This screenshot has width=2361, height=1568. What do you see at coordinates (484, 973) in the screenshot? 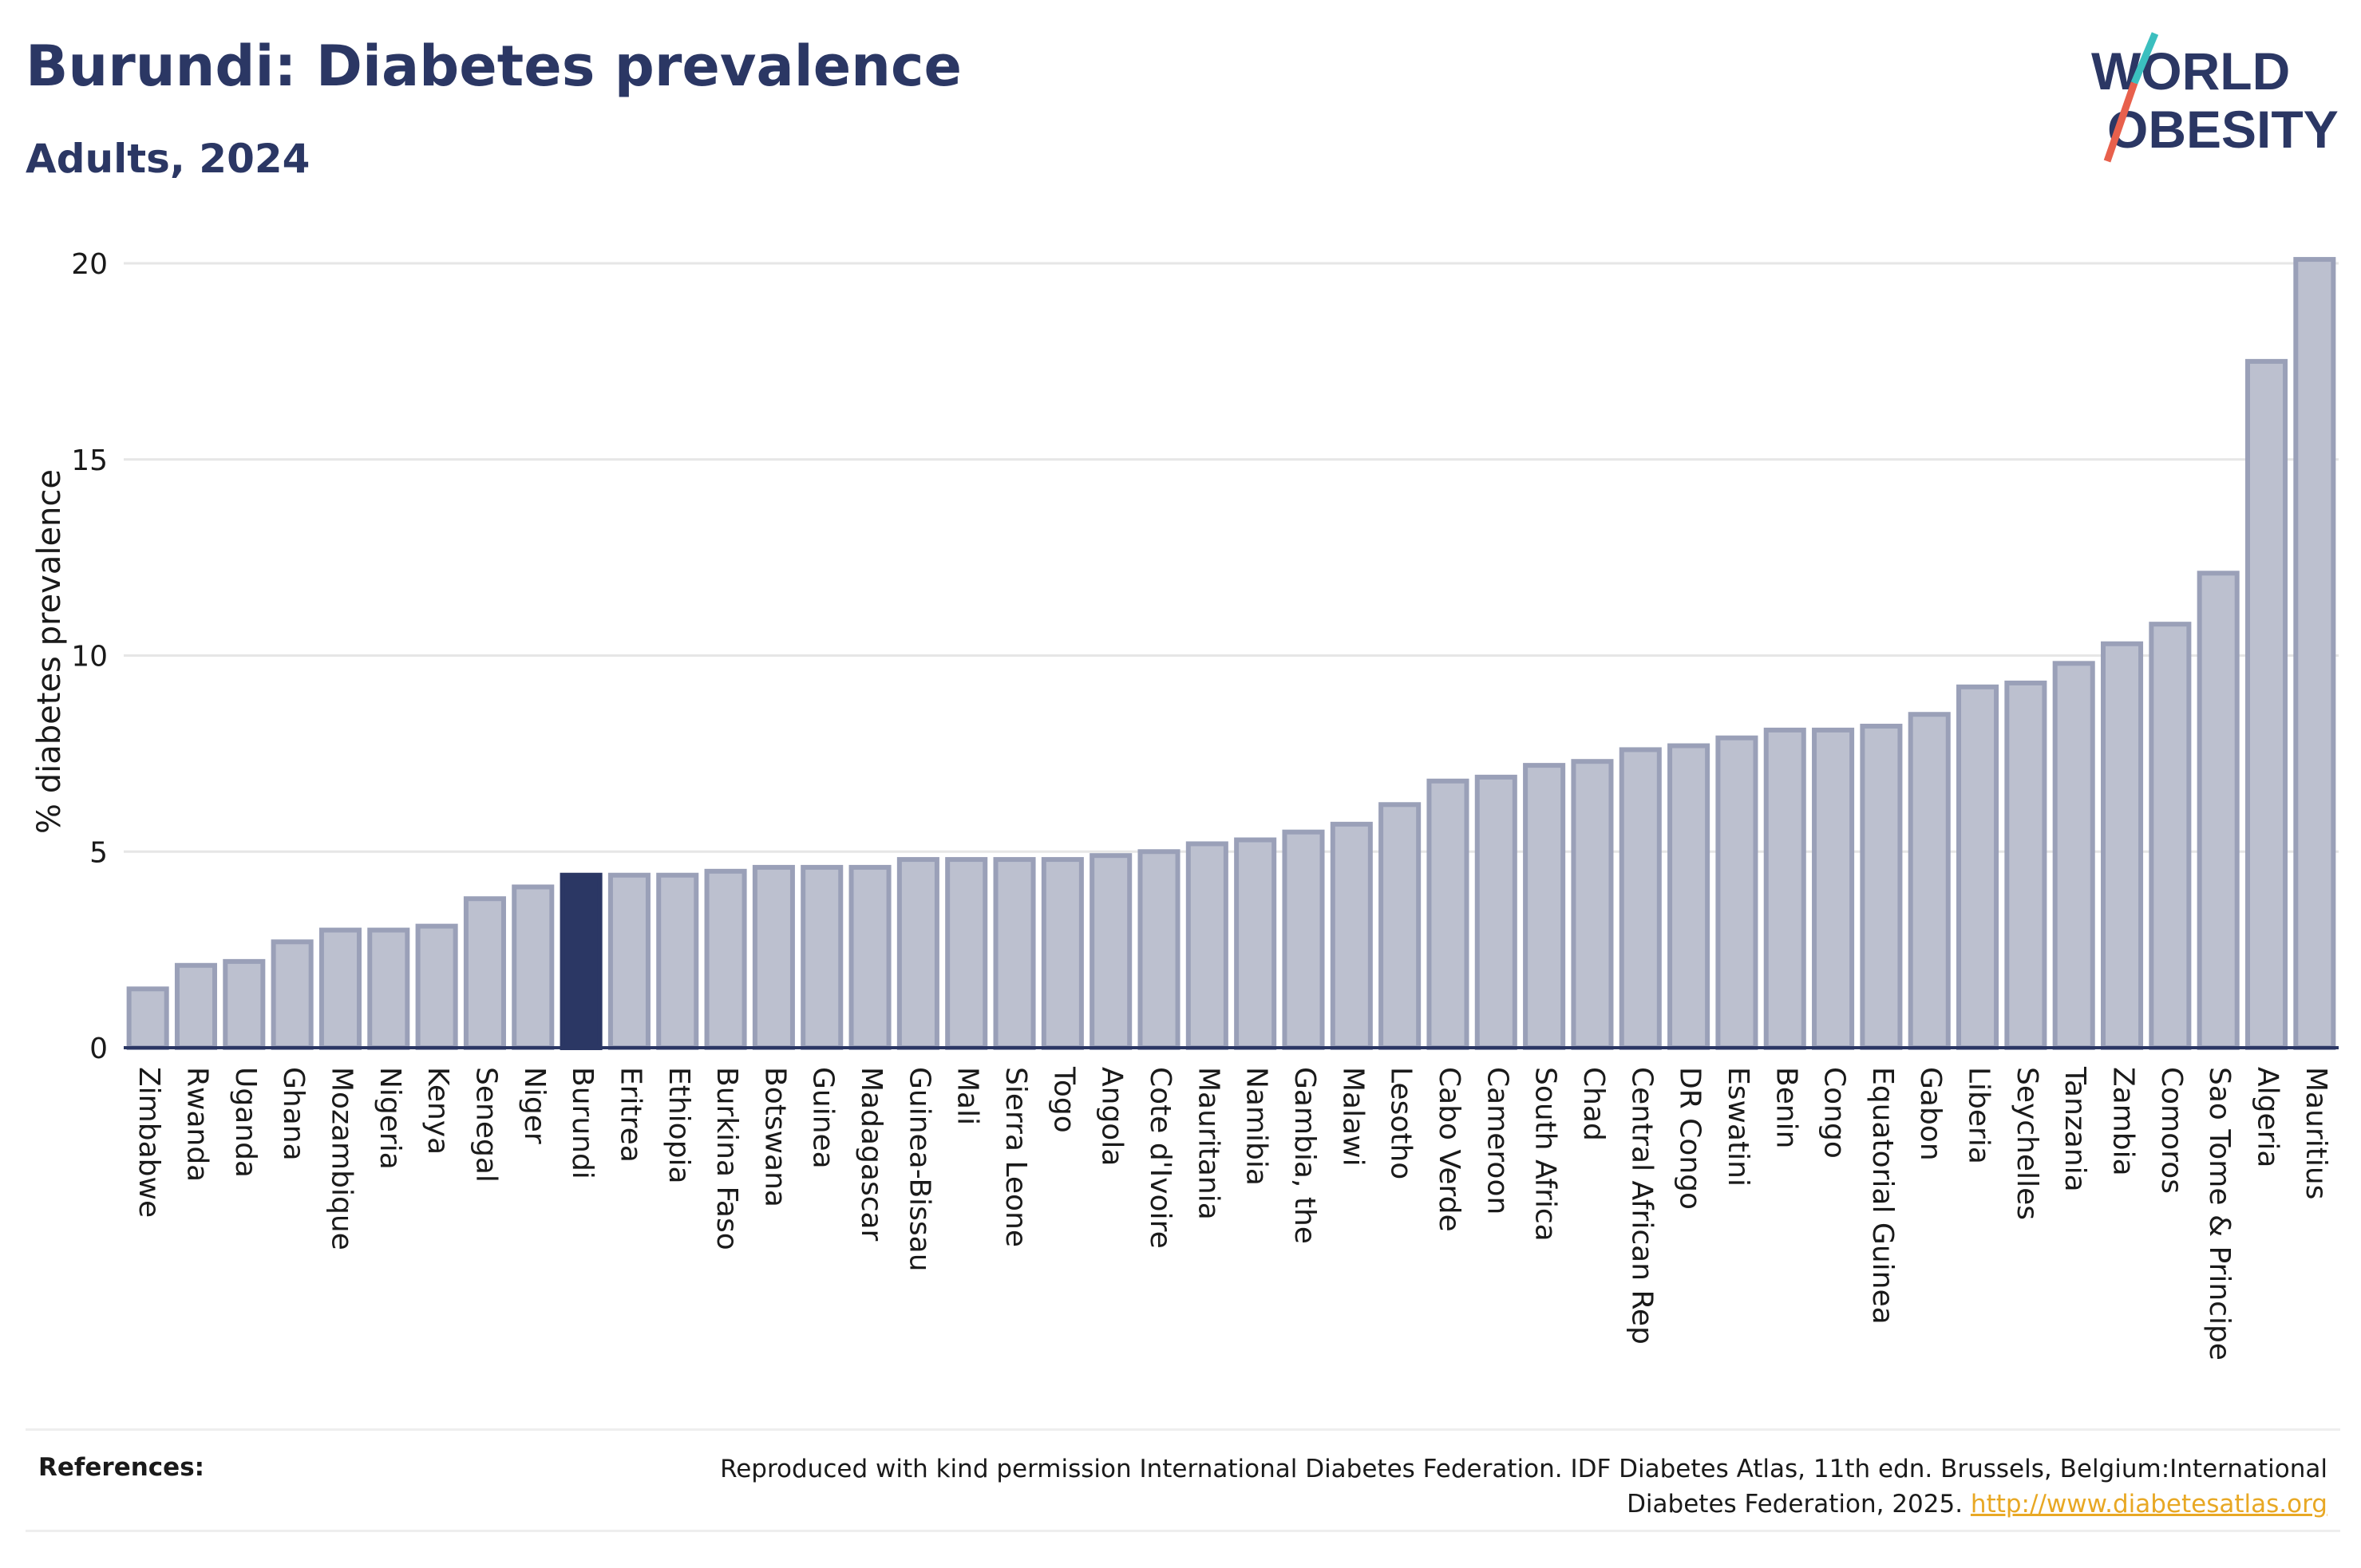
I see `bar-senegal` at bounding box center [484, 973].